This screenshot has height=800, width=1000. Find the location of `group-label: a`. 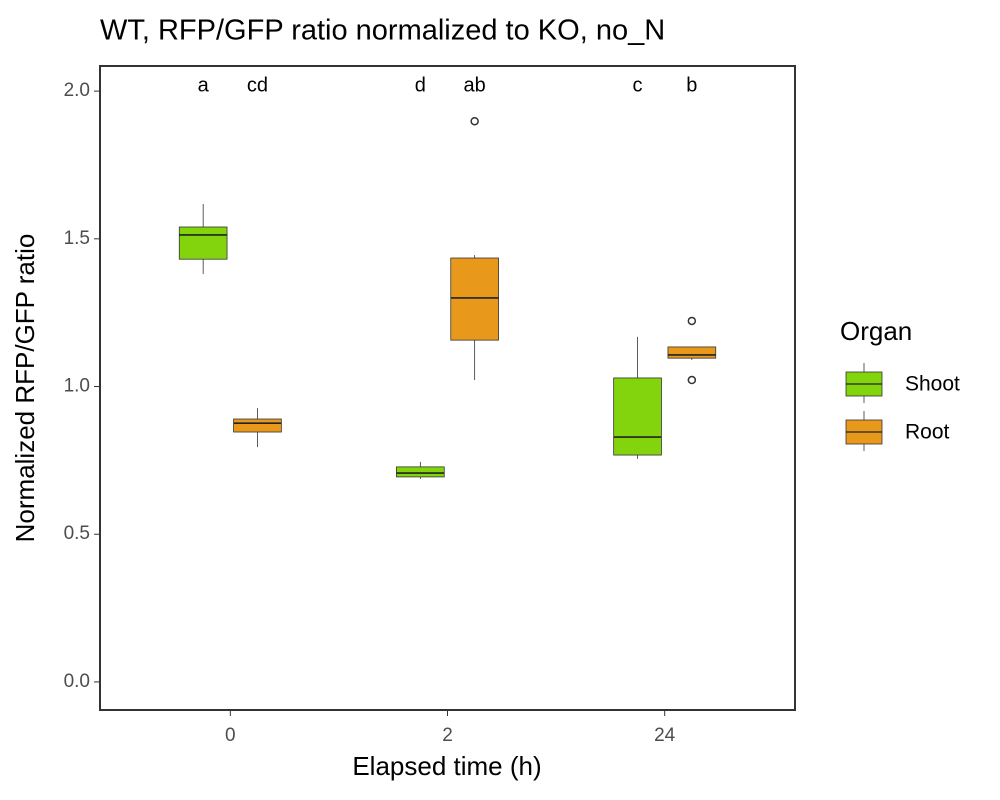

group-label: a is located at coordinates (204, 85).